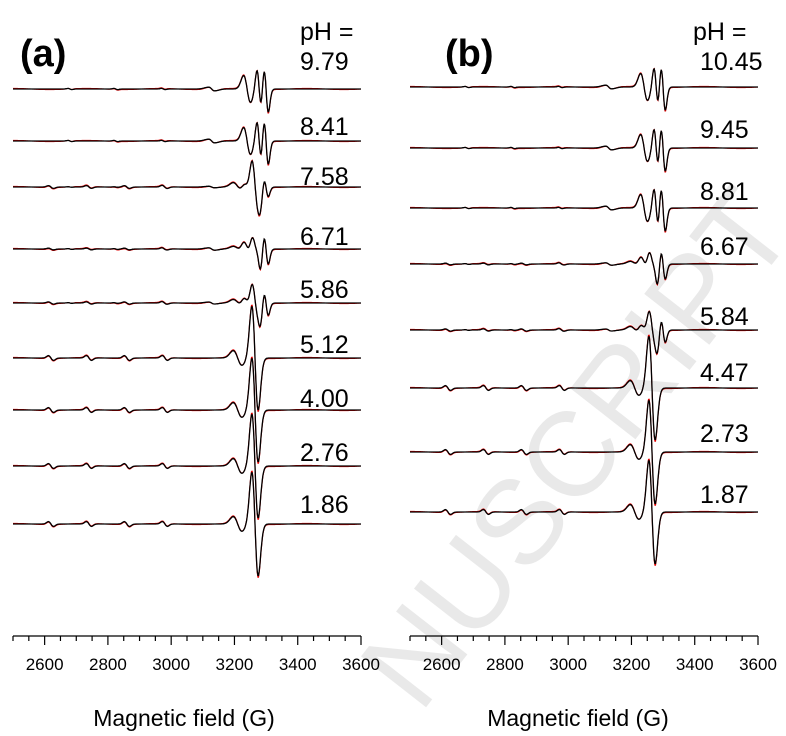 This screenshot has width=786, height=736. I want to click on panel-b-tick-label-3400: 3400, so click(695, 664).